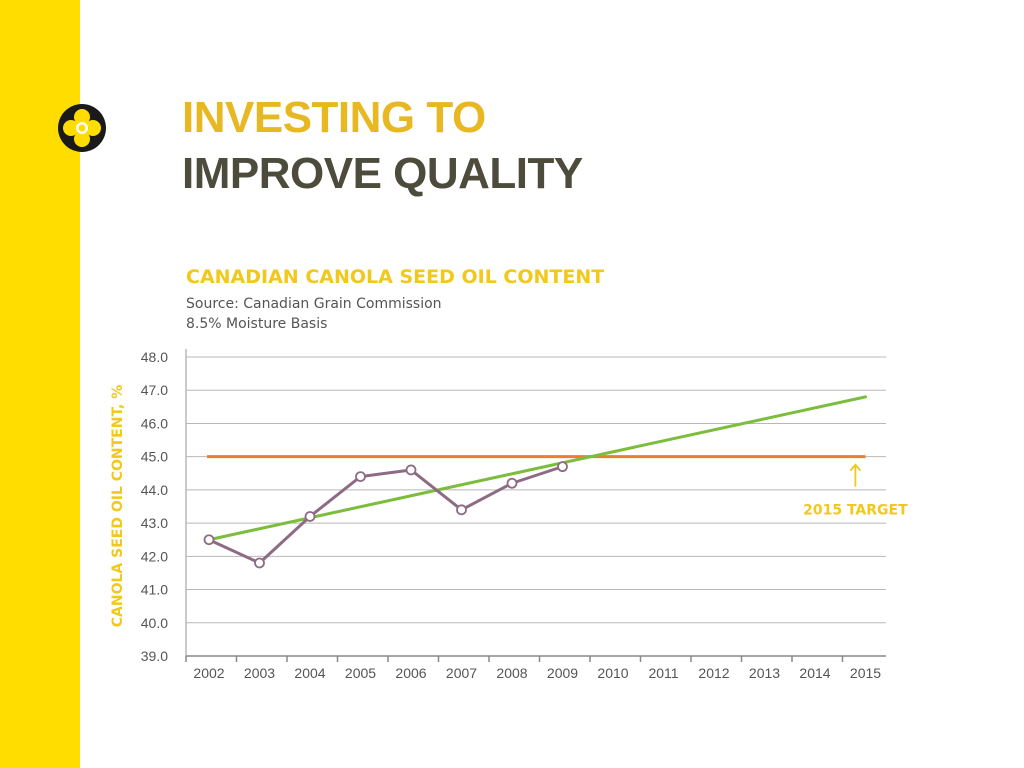 The height and width of the screenshot is (768, 1024). Describe the element at coordinates (154, 357) in the screenshot. I see `y-tick-label: 48.0` at that location.